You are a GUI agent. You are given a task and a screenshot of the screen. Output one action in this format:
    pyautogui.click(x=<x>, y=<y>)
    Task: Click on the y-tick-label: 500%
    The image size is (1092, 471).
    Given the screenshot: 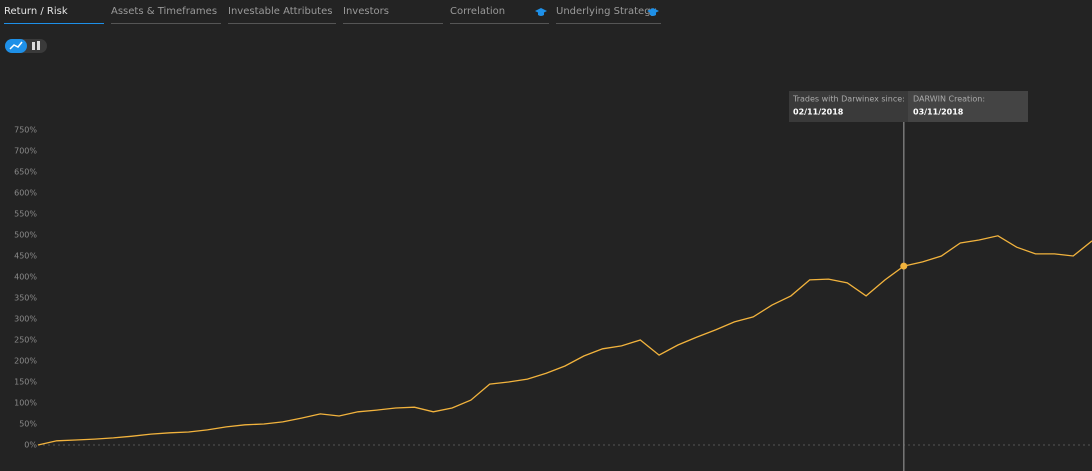 What is the action you would take?
    pyautogui.click(x=25, y=235)
    